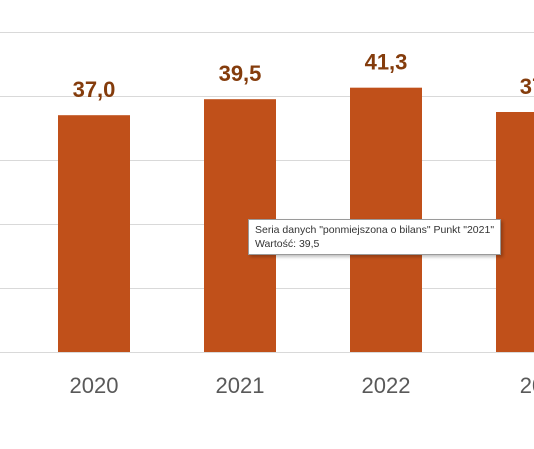  Describe the element at coordinates (515, 232) in the screenshot. I see `bar-2023` at that location.